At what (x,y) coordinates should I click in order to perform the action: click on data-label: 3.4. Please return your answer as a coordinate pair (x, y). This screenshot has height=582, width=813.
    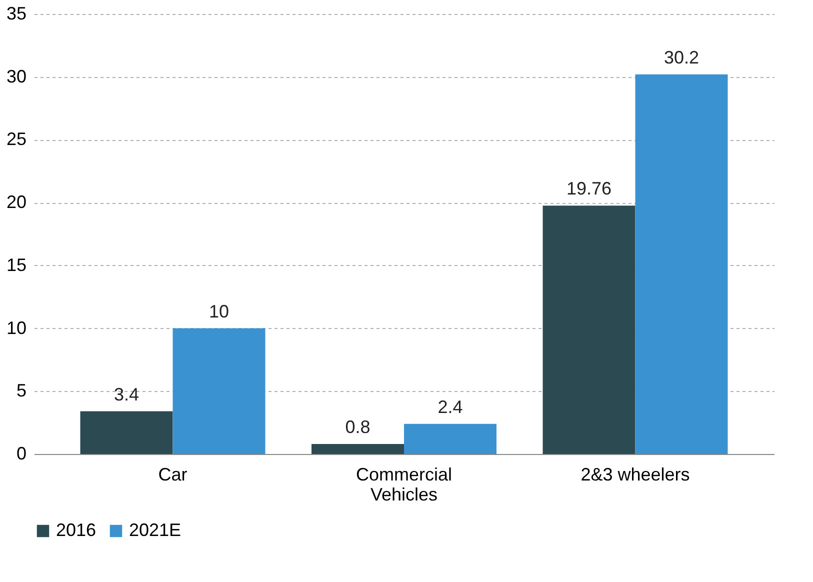
    Looking at the image, I should click on (127, 394).